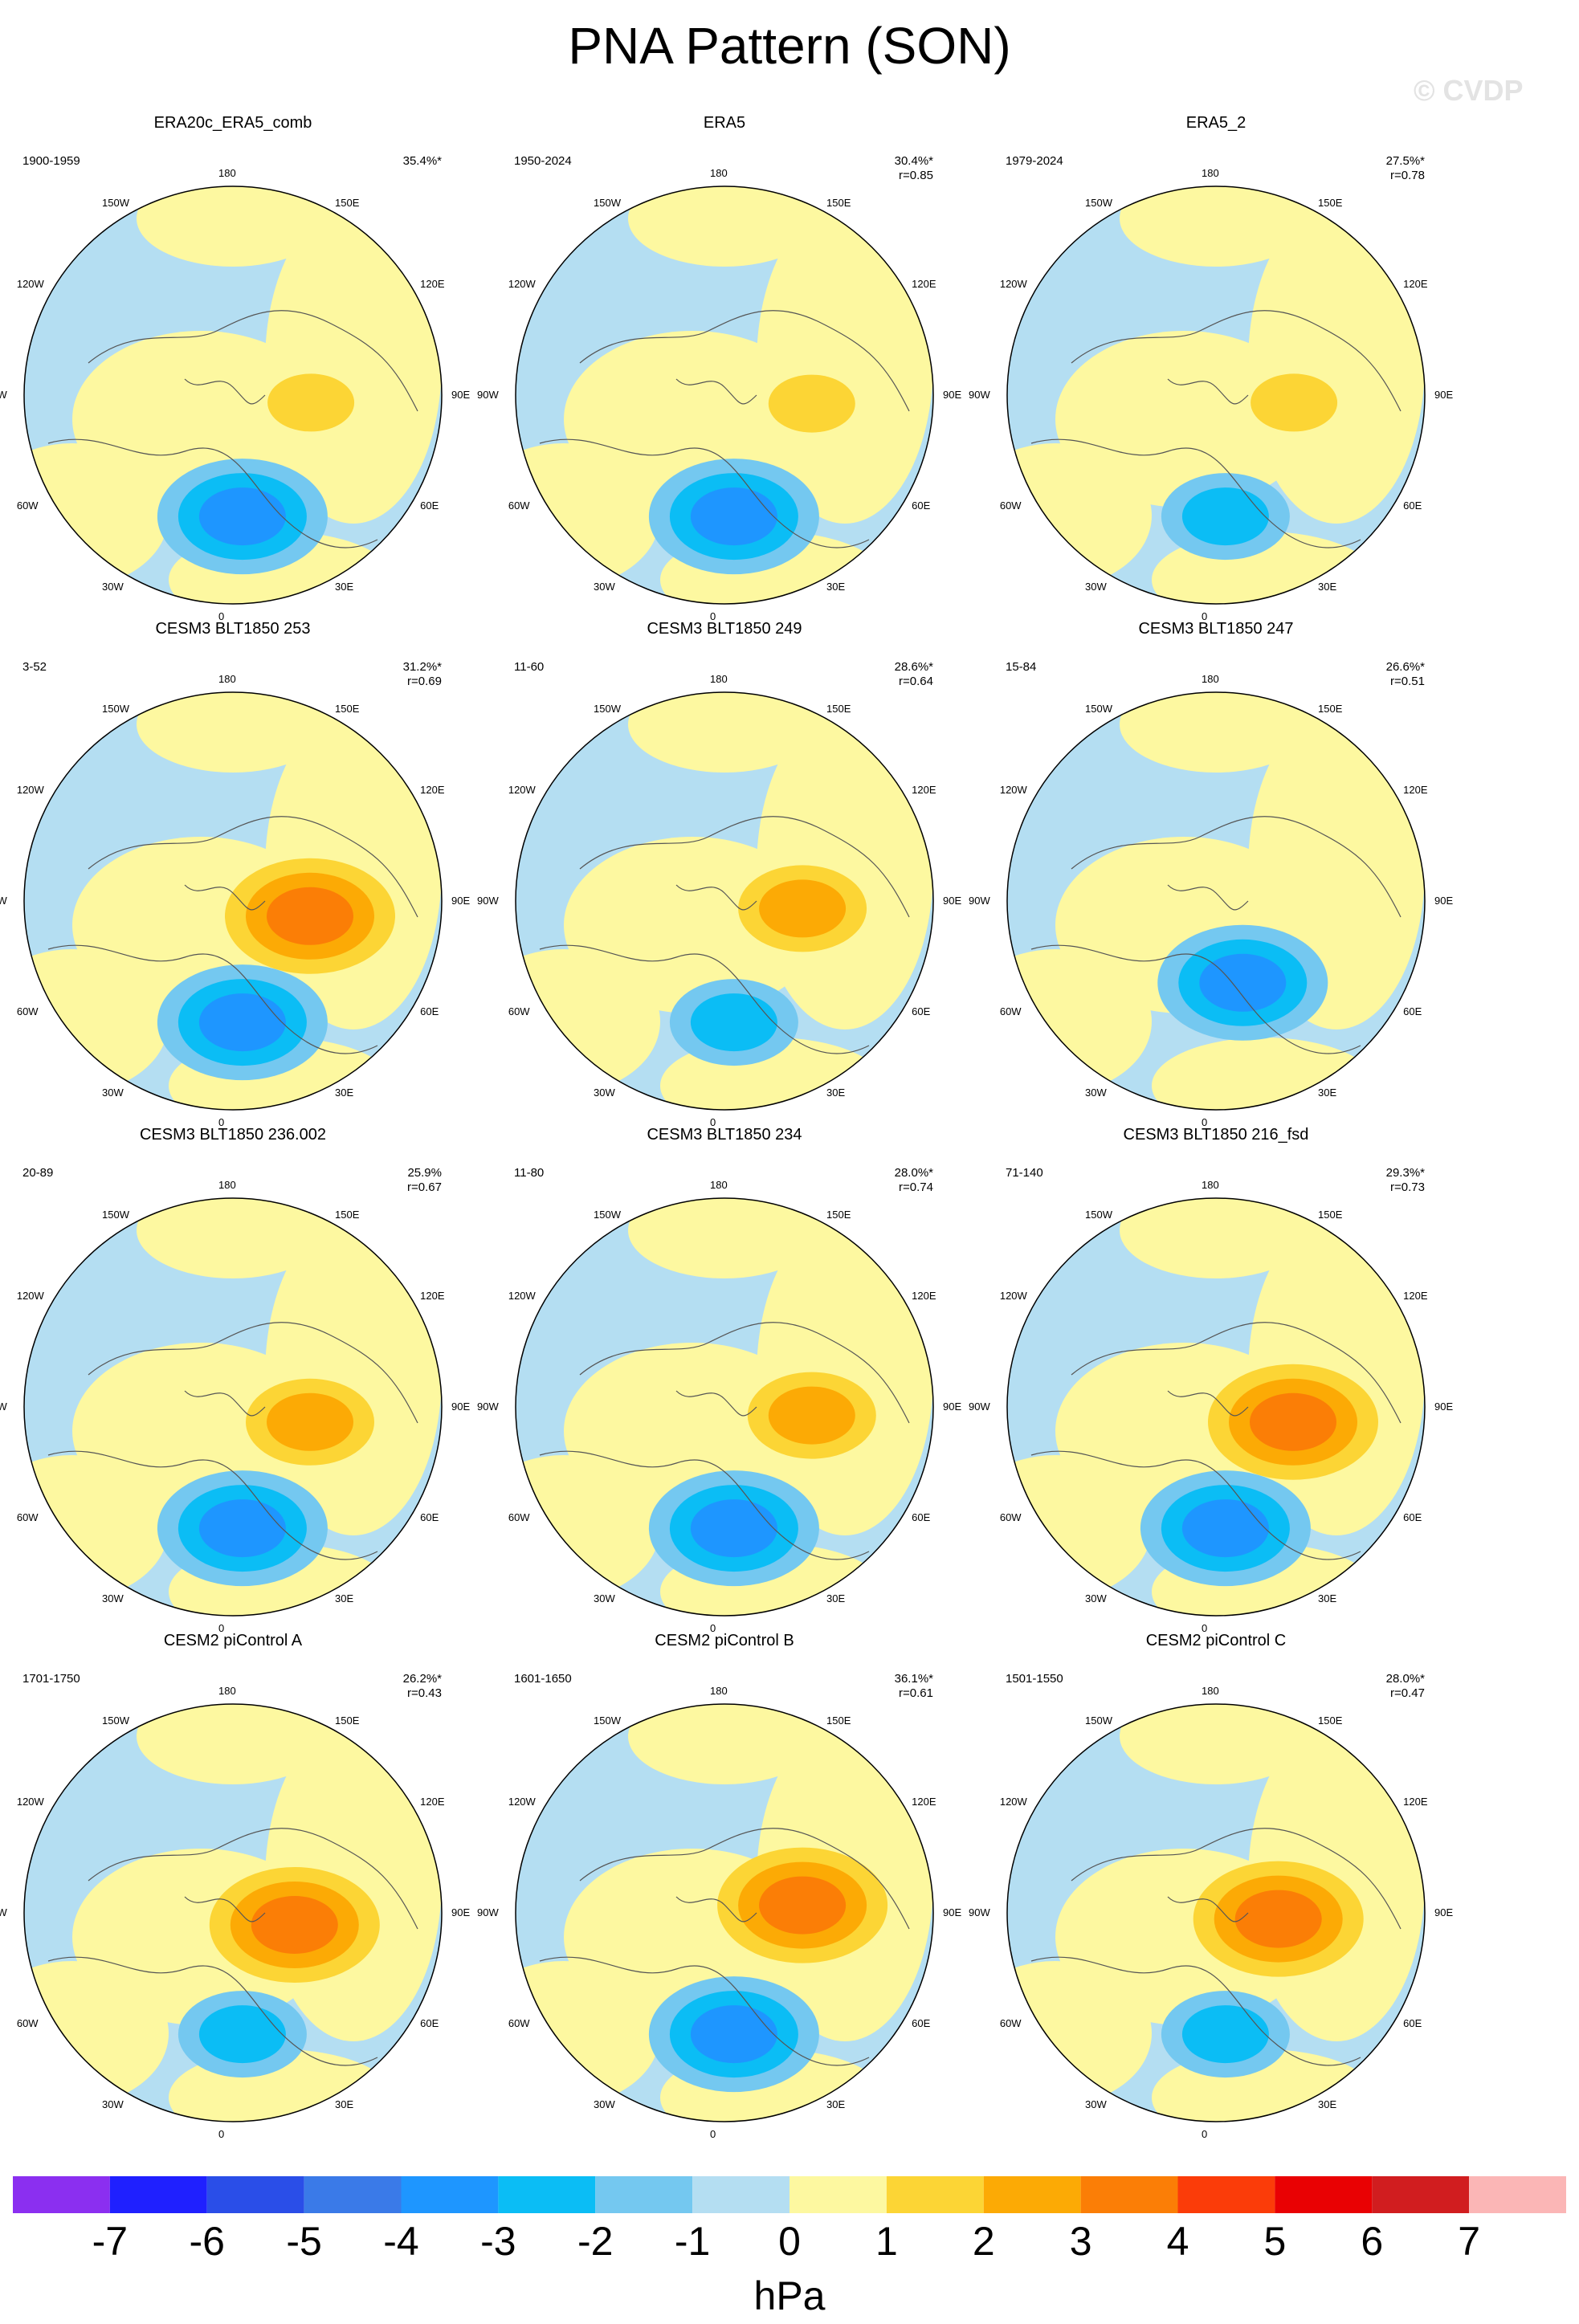  I want to click on longitude-label: 120W, so click(522, 1802).